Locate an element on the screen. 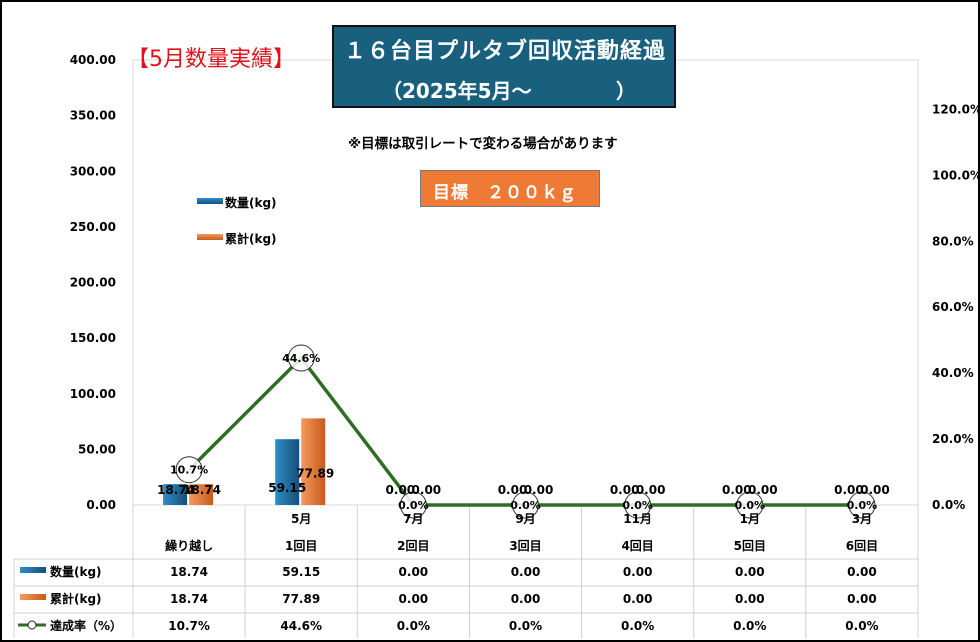 This screenshot has width=980, height=642. category-label: 4回目 is located at coordinates (637, 546).